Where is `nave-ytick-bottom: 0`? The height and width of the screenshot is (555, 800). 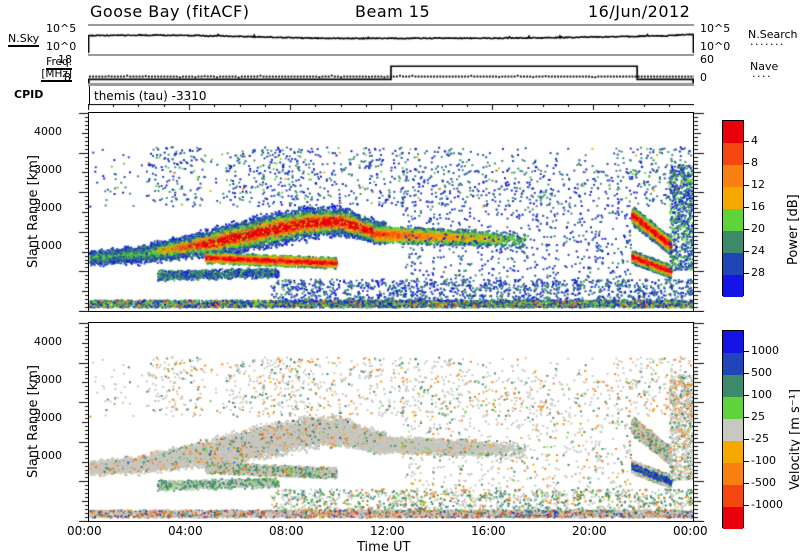 nave-ytick-bottom: 0 is located at coordinates (703, 77).